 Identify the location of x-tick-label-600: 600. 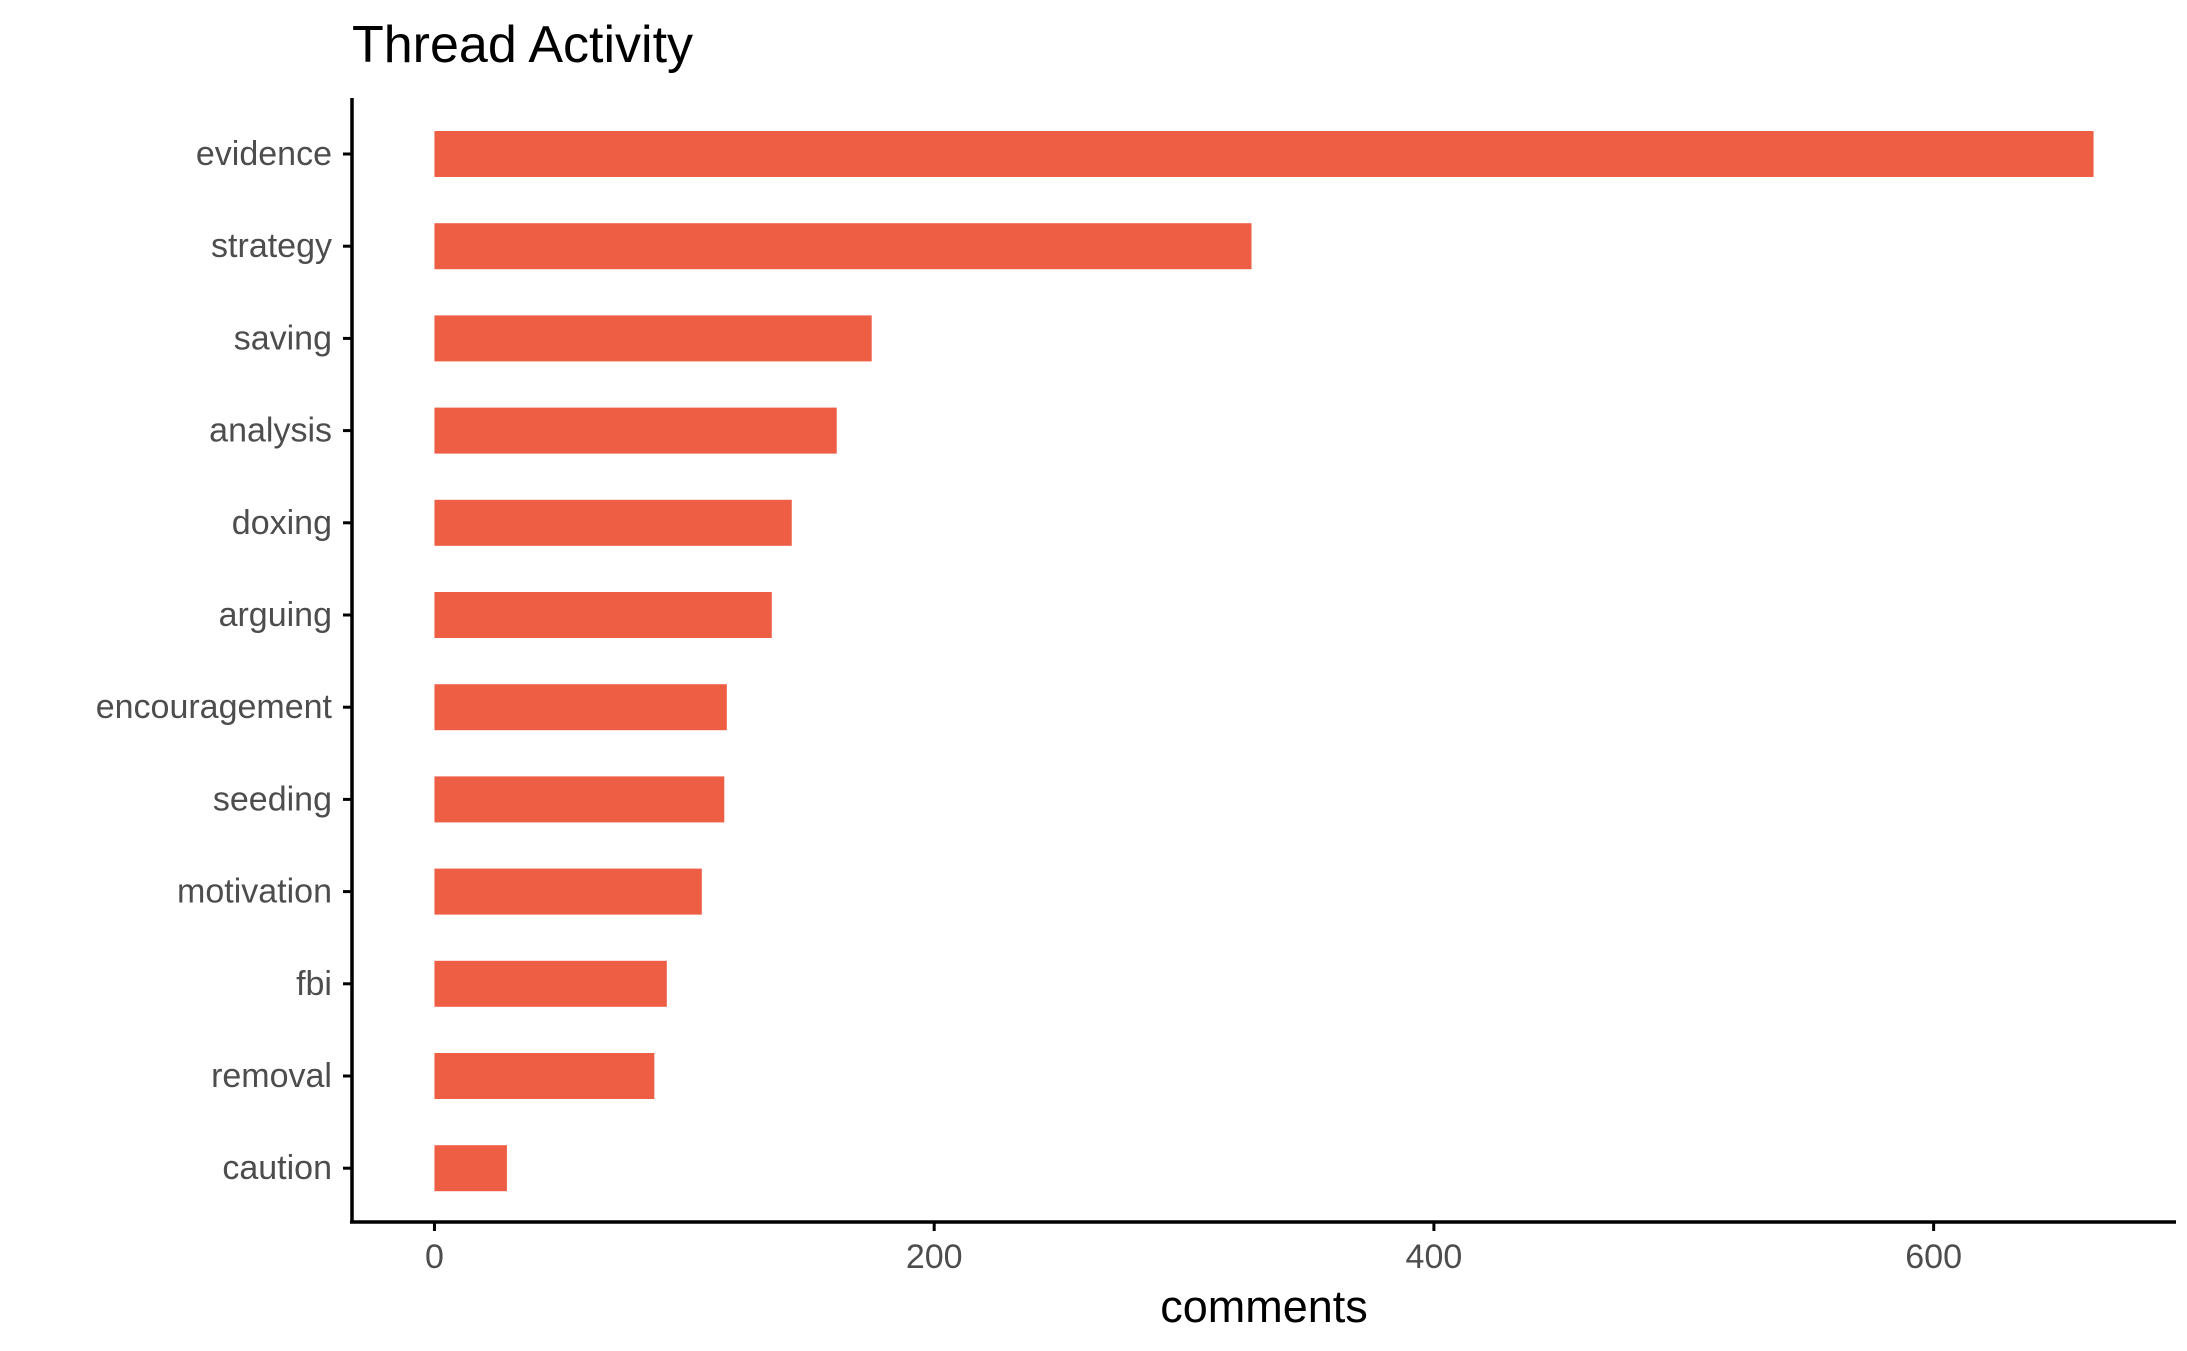
(1933, 1257).